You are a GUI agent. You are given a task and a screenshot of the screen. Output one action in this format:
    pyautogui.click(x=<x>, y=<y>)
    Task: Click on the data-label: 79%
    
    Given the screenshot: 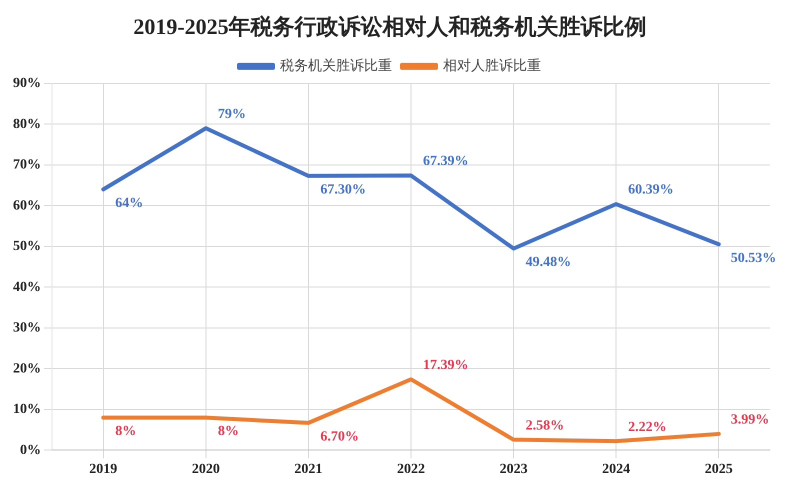 What is the action you would take?
    pyautogui.click(x=232, y=114)
    